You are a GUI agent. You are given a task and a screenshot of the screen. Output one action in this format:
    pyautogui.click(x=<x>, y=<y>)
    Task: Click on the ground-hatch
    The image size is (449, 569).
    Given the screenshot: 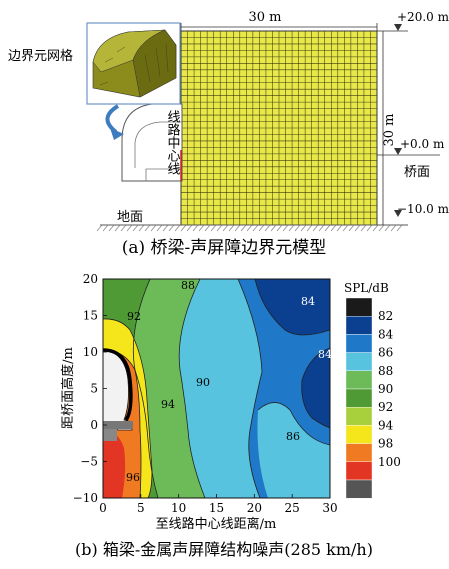 What is the action you would take?
    pyautogui.click(x=249, y=228)
    